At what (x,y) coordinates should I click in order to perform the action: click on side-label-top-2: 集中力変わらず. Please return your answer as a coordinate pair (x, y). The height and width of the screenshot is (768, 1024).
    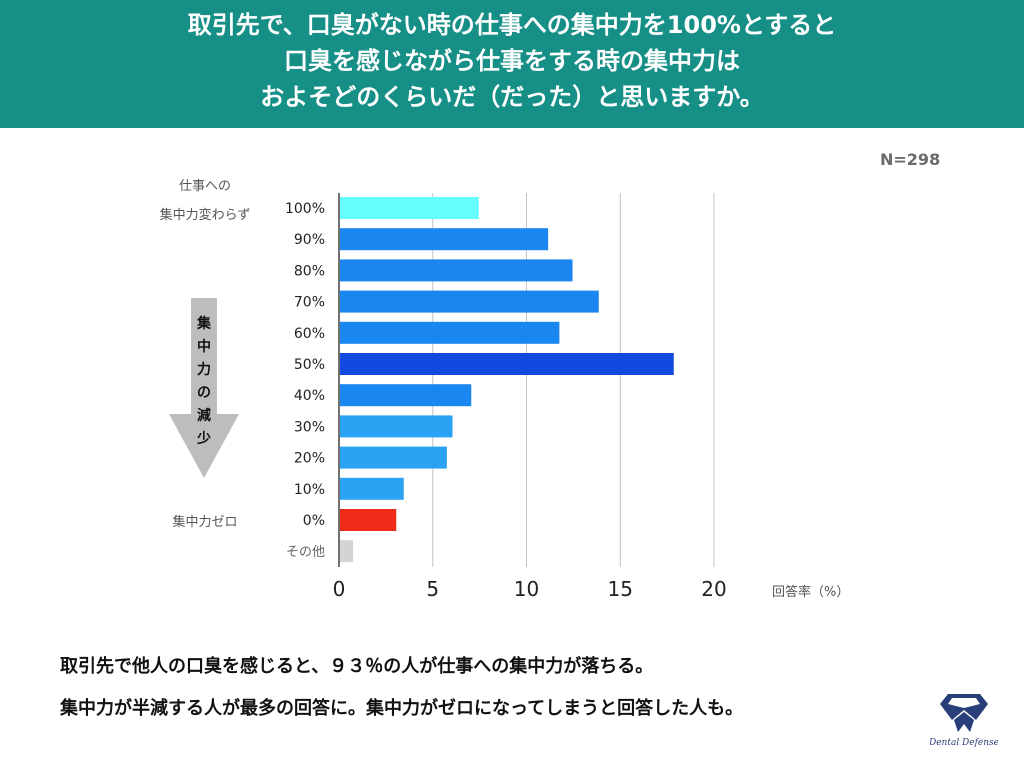
    Looking at the image, I should click on (205, 215).